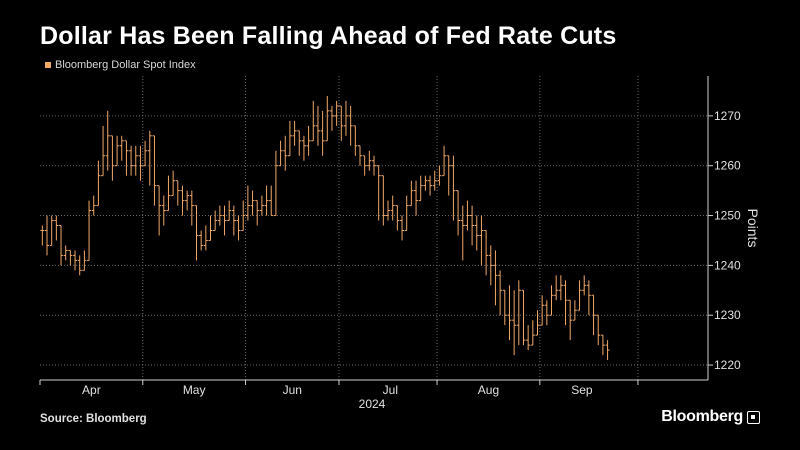  Describe the element at coordinates (48, 65) in the screenshot. I see `legend-swatch` at that location.